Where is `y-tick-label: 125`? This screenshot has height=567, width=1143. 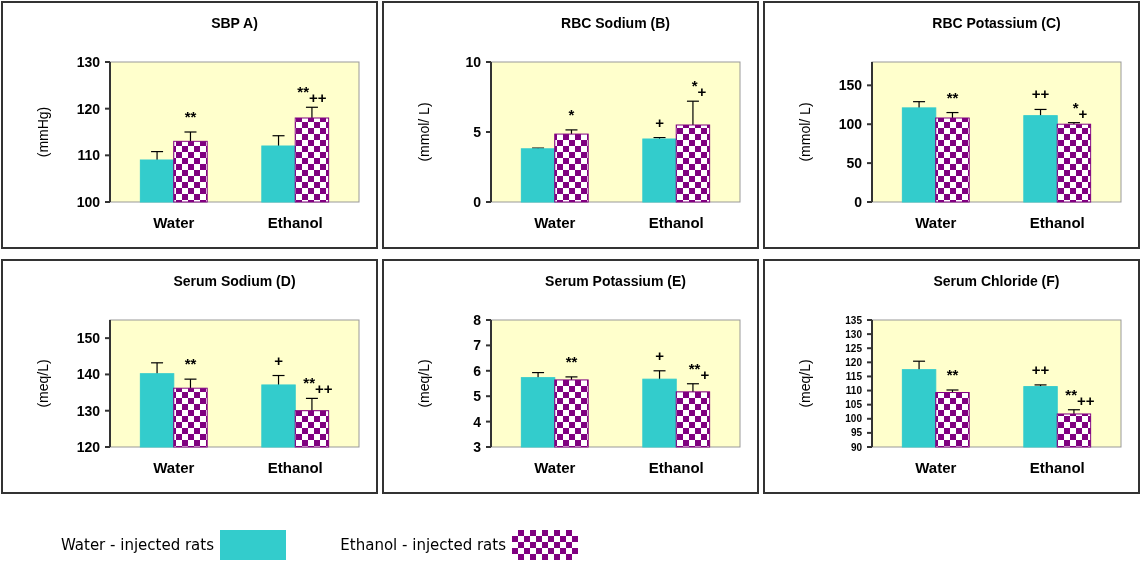
y-tick-label: 125 is located at coordinates (854, 348).